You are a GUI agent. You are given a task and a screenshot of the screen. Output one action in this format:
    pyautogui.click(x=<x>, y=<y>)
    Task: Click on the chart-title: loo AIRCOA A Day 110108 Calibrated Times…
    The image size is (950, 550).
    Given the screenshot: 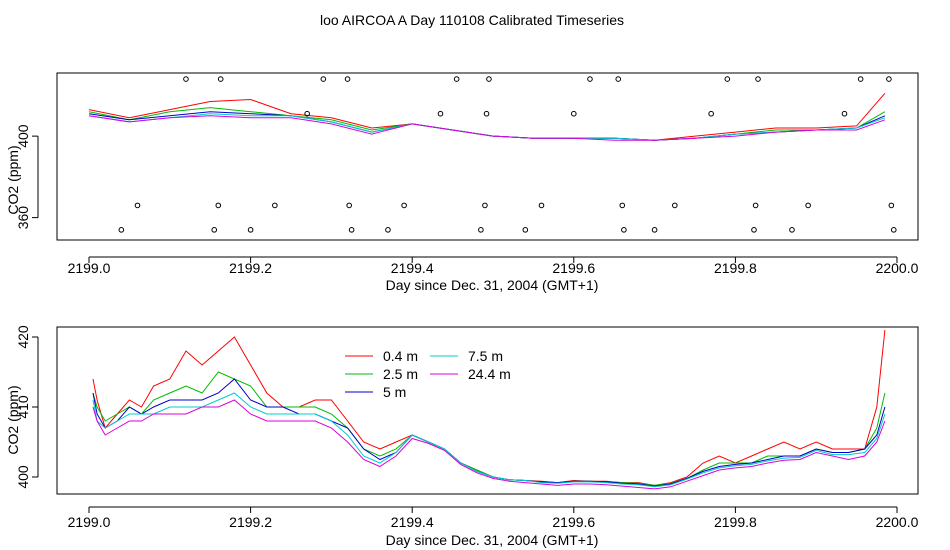 What is the action you would take?
    pyautogui.click(x=472, y=20)
    